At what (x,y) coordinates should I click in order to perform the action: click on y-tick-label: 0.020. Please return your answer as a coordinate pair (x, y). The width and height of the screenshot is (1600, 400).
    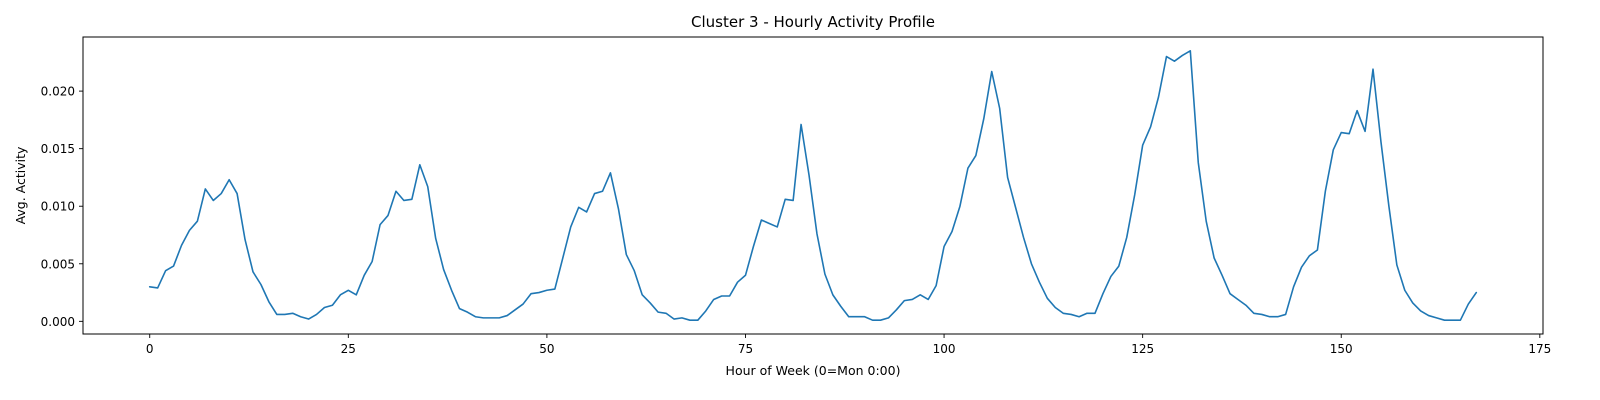
    Looking at the image, I should click on (58, 92).